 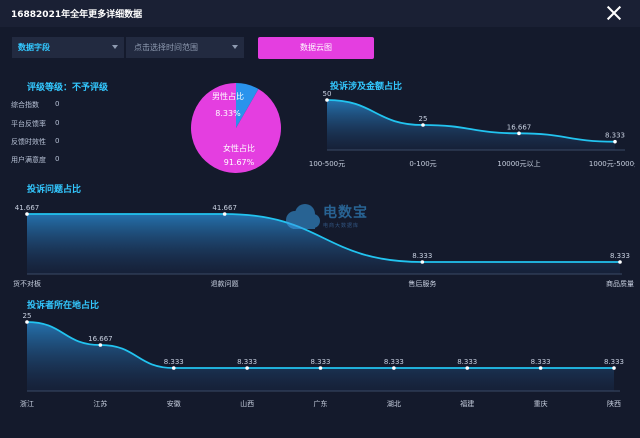 I want to click on x-tick-label: 陕西, so click(x=614, y=403).